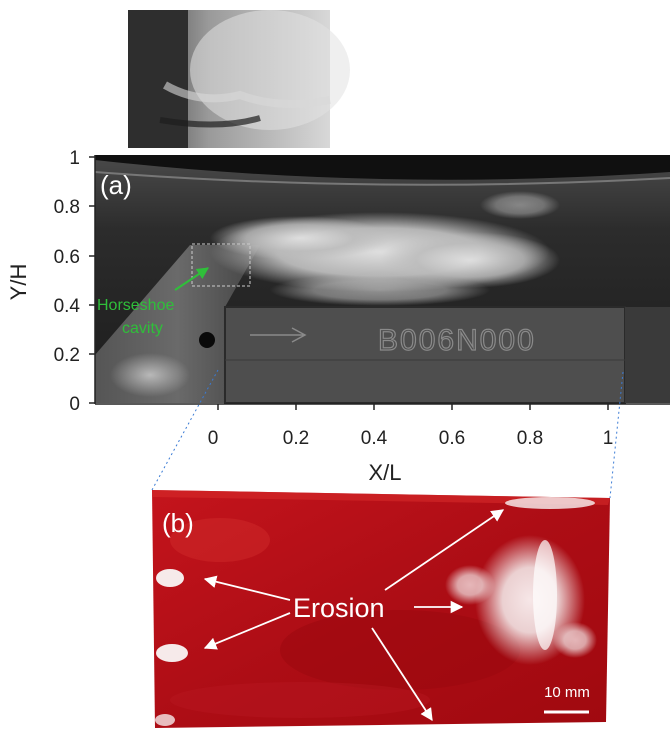 The width and height of the screenshot is (670, 730). I want to click on y-tick-0.8: 0.8, so click(67, 207).